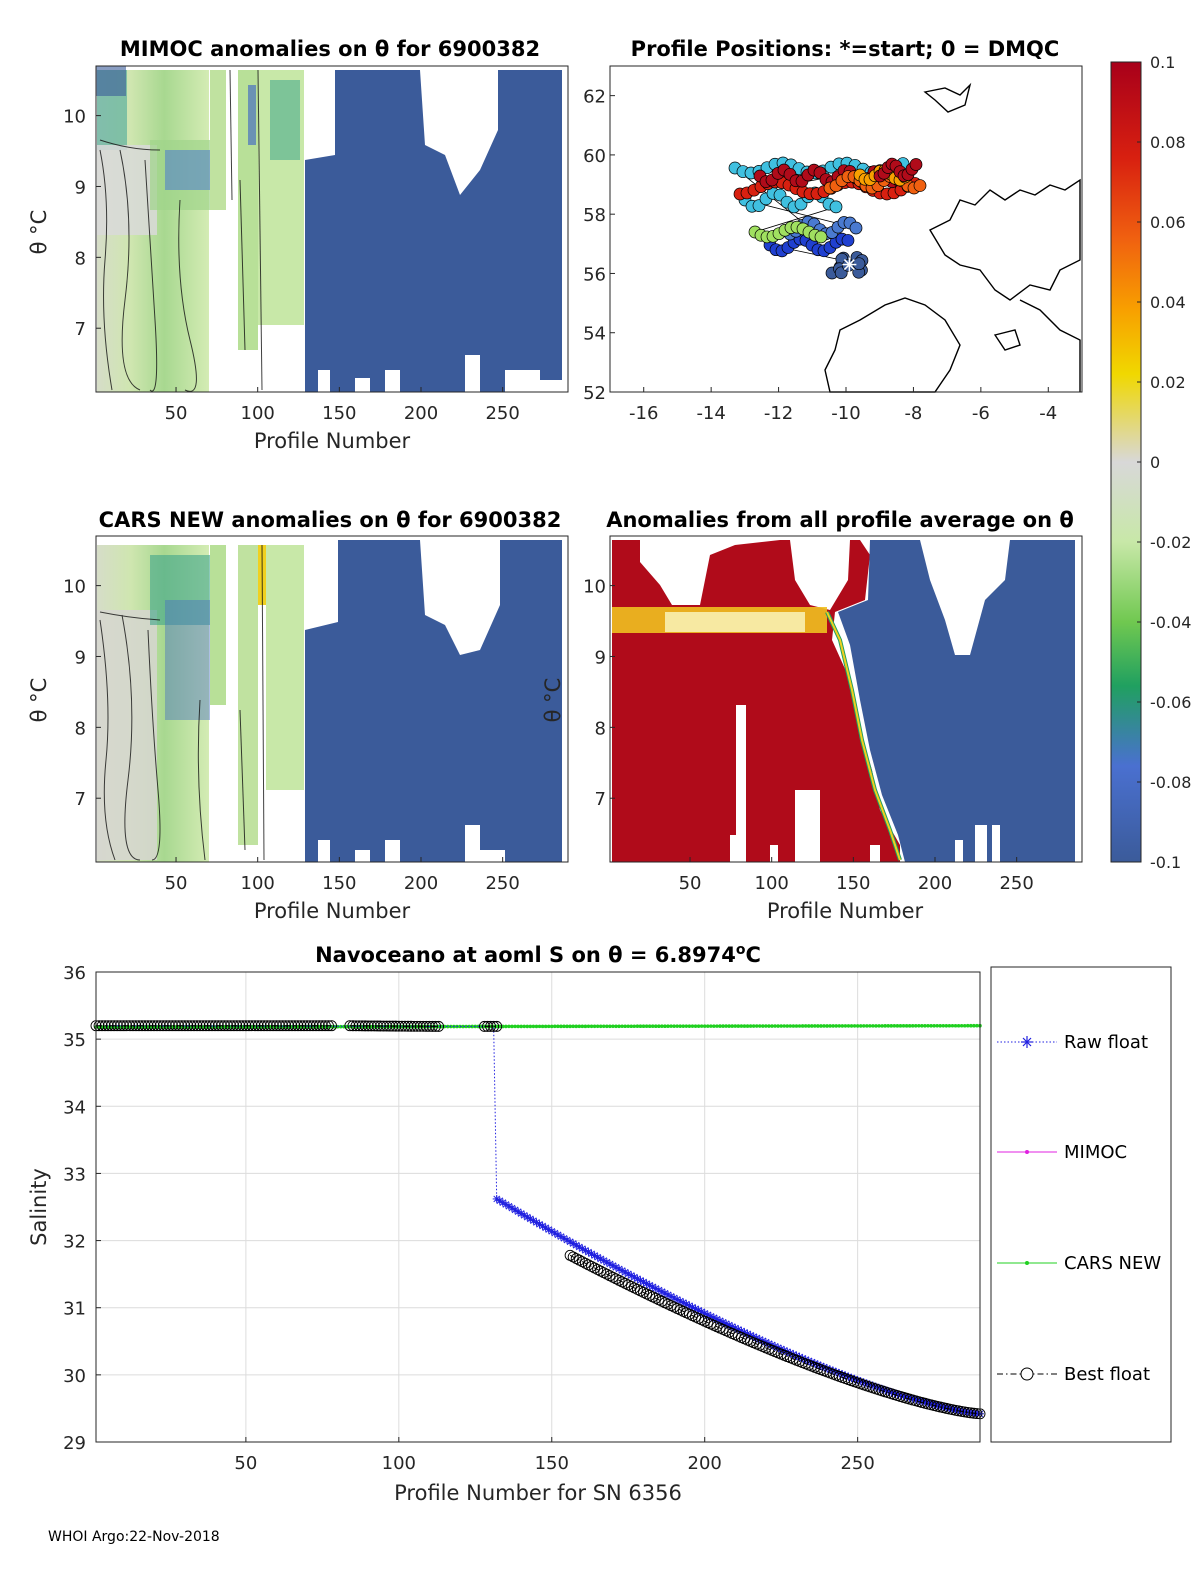 The image size is (1200, 1575). Describe the element at coordinates (39, 232) in the screenshot. I see `mimoc-ylabel: θ °C` at that location.